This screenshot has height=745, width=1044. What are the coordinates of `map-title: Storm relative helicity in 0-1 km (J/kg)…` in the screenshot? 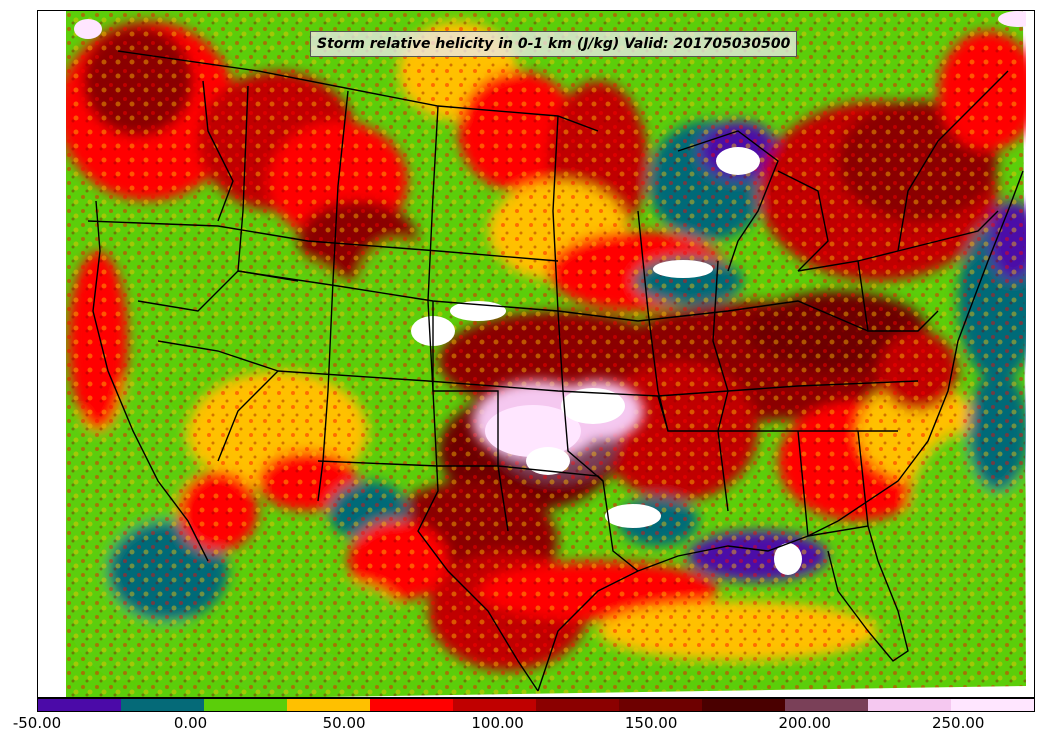 It's located at (554, 44).